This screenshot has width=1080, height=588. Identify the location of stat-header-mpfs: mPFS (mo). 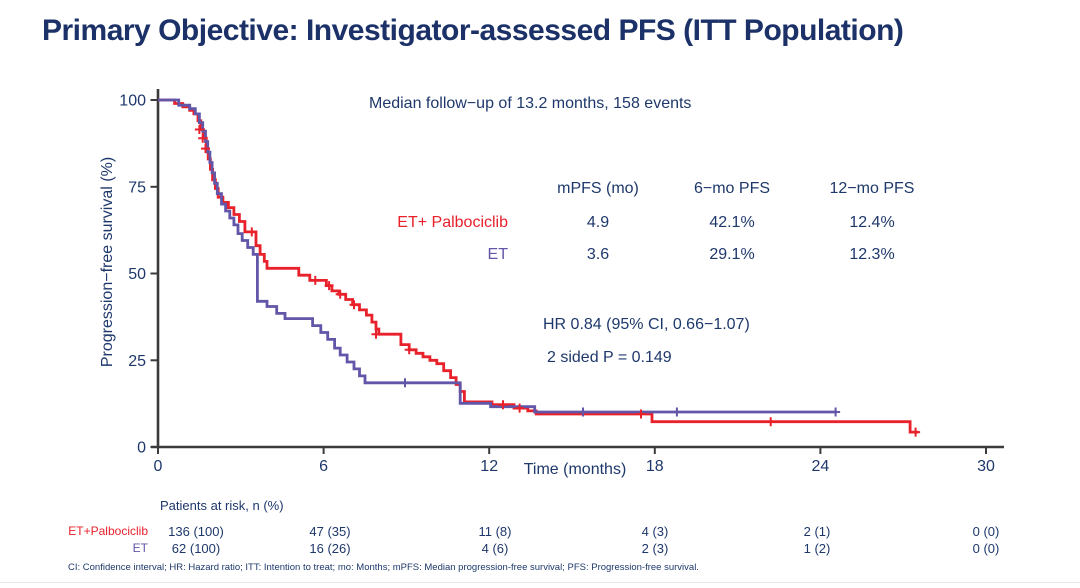
(598, 188).